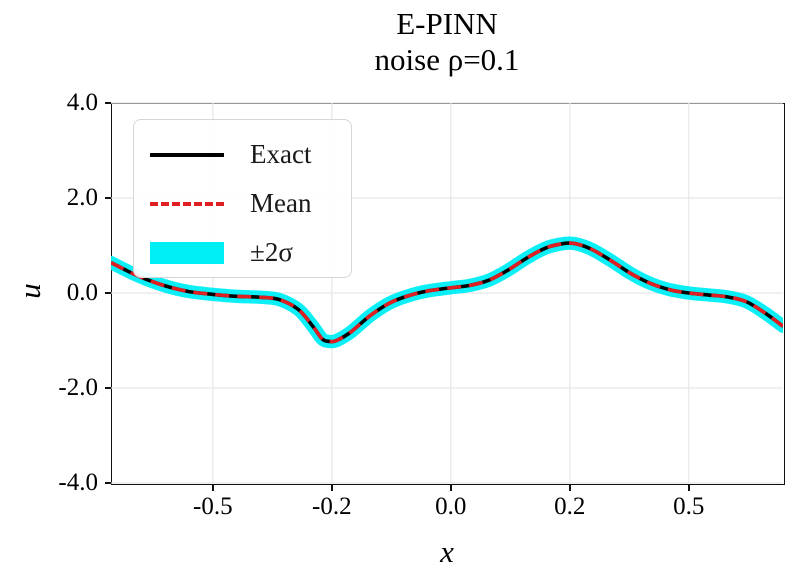  Describe the element at coordinates (82, 292) in the screenshot. I see `y-tick-label: 0.0` at that location.